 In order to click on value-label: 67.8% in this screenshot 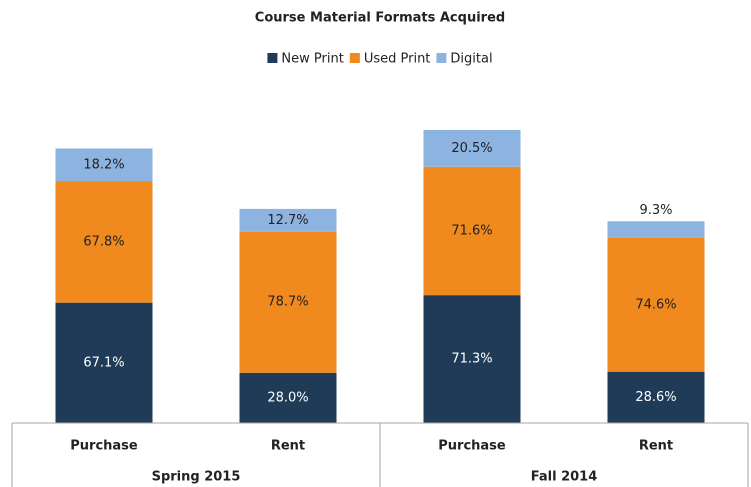, I will do `click(103, 241)`.